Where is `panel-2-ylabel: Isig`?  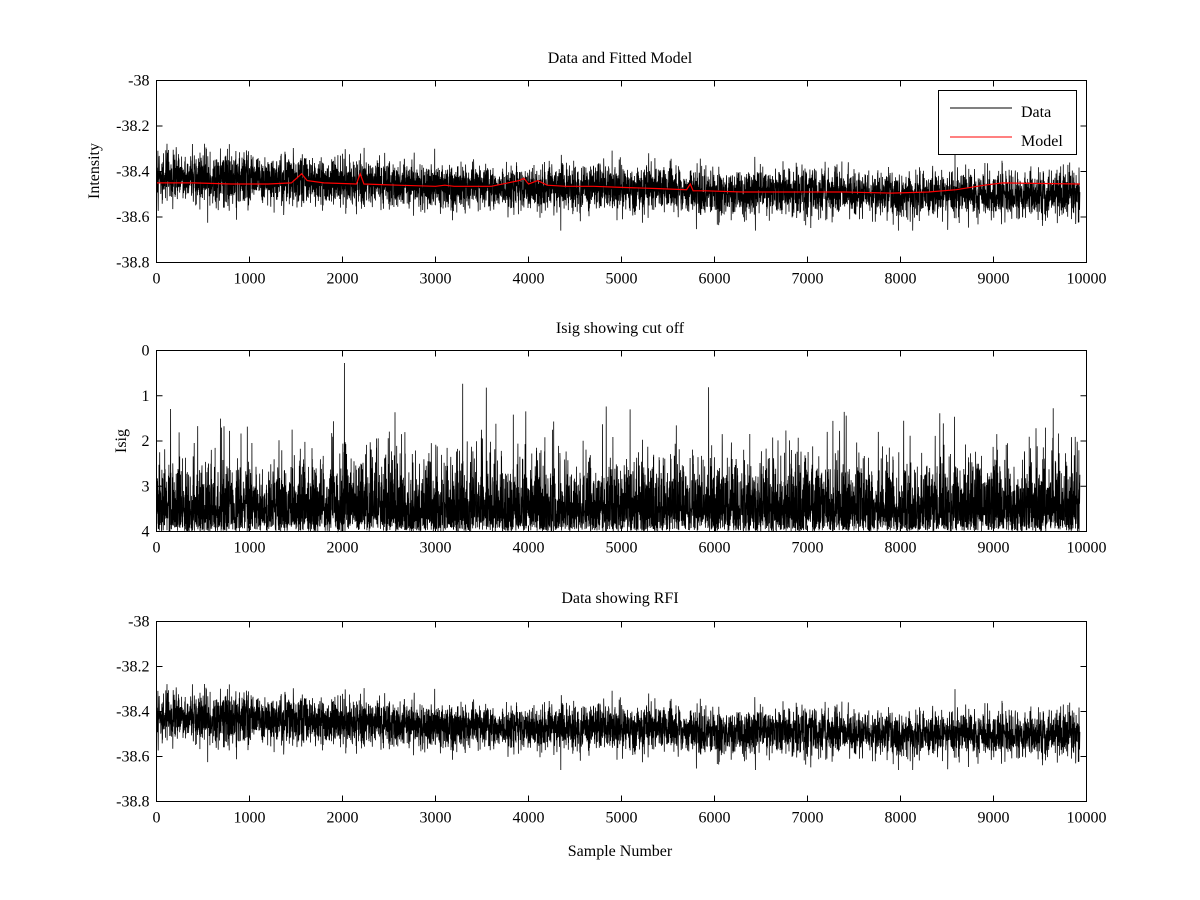 panel-2-ylabel: Isig is located at coordinates (121, 441).